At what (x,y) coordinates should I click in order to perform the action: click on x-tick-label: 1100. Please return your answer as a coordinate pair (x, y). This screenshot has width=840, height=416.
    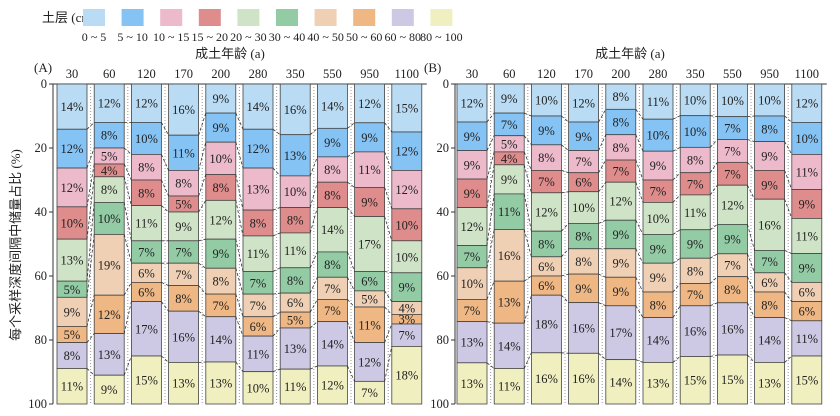
    Looking at the image, I should click on (407, 74).